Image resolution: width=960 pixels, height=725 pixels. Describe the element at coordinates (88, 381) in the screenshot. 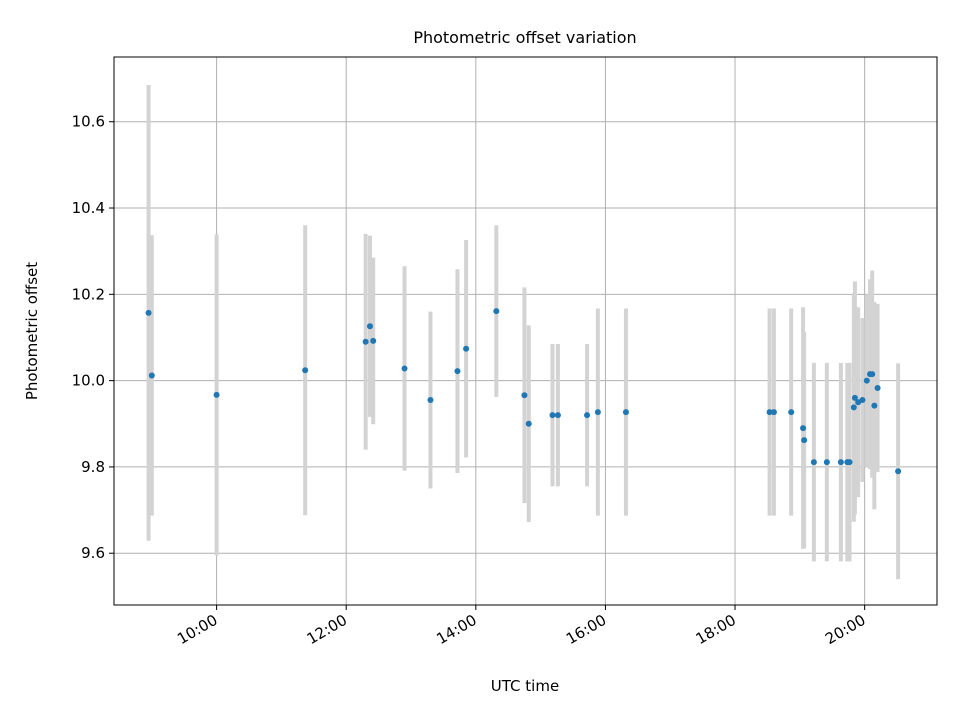

I see `y-tick-label: 10.0` at that location.